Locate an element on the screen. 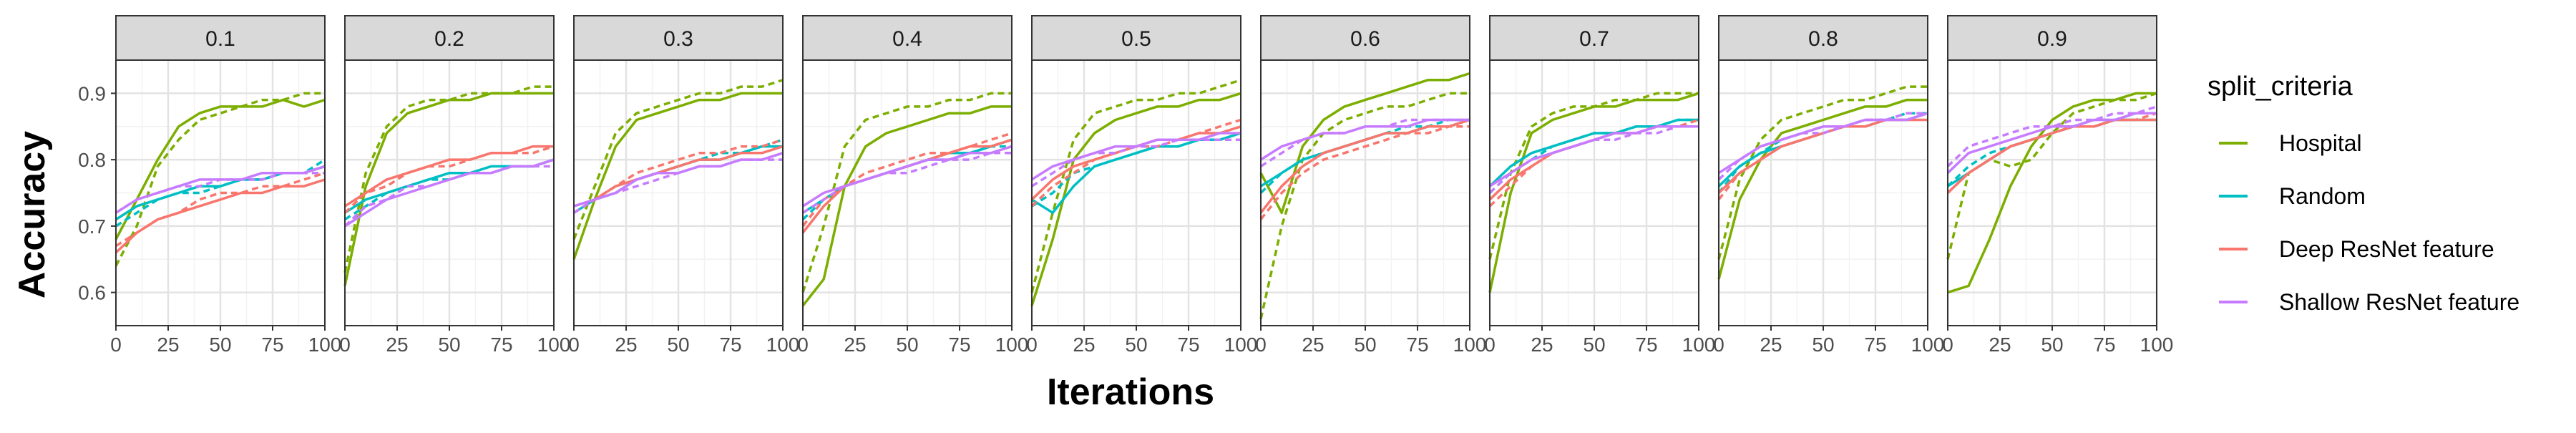 This screenshot has height=433, width=2576. facet-panel: 0.5 0 25 50 75 100 is located at coordinates (1142, 185).